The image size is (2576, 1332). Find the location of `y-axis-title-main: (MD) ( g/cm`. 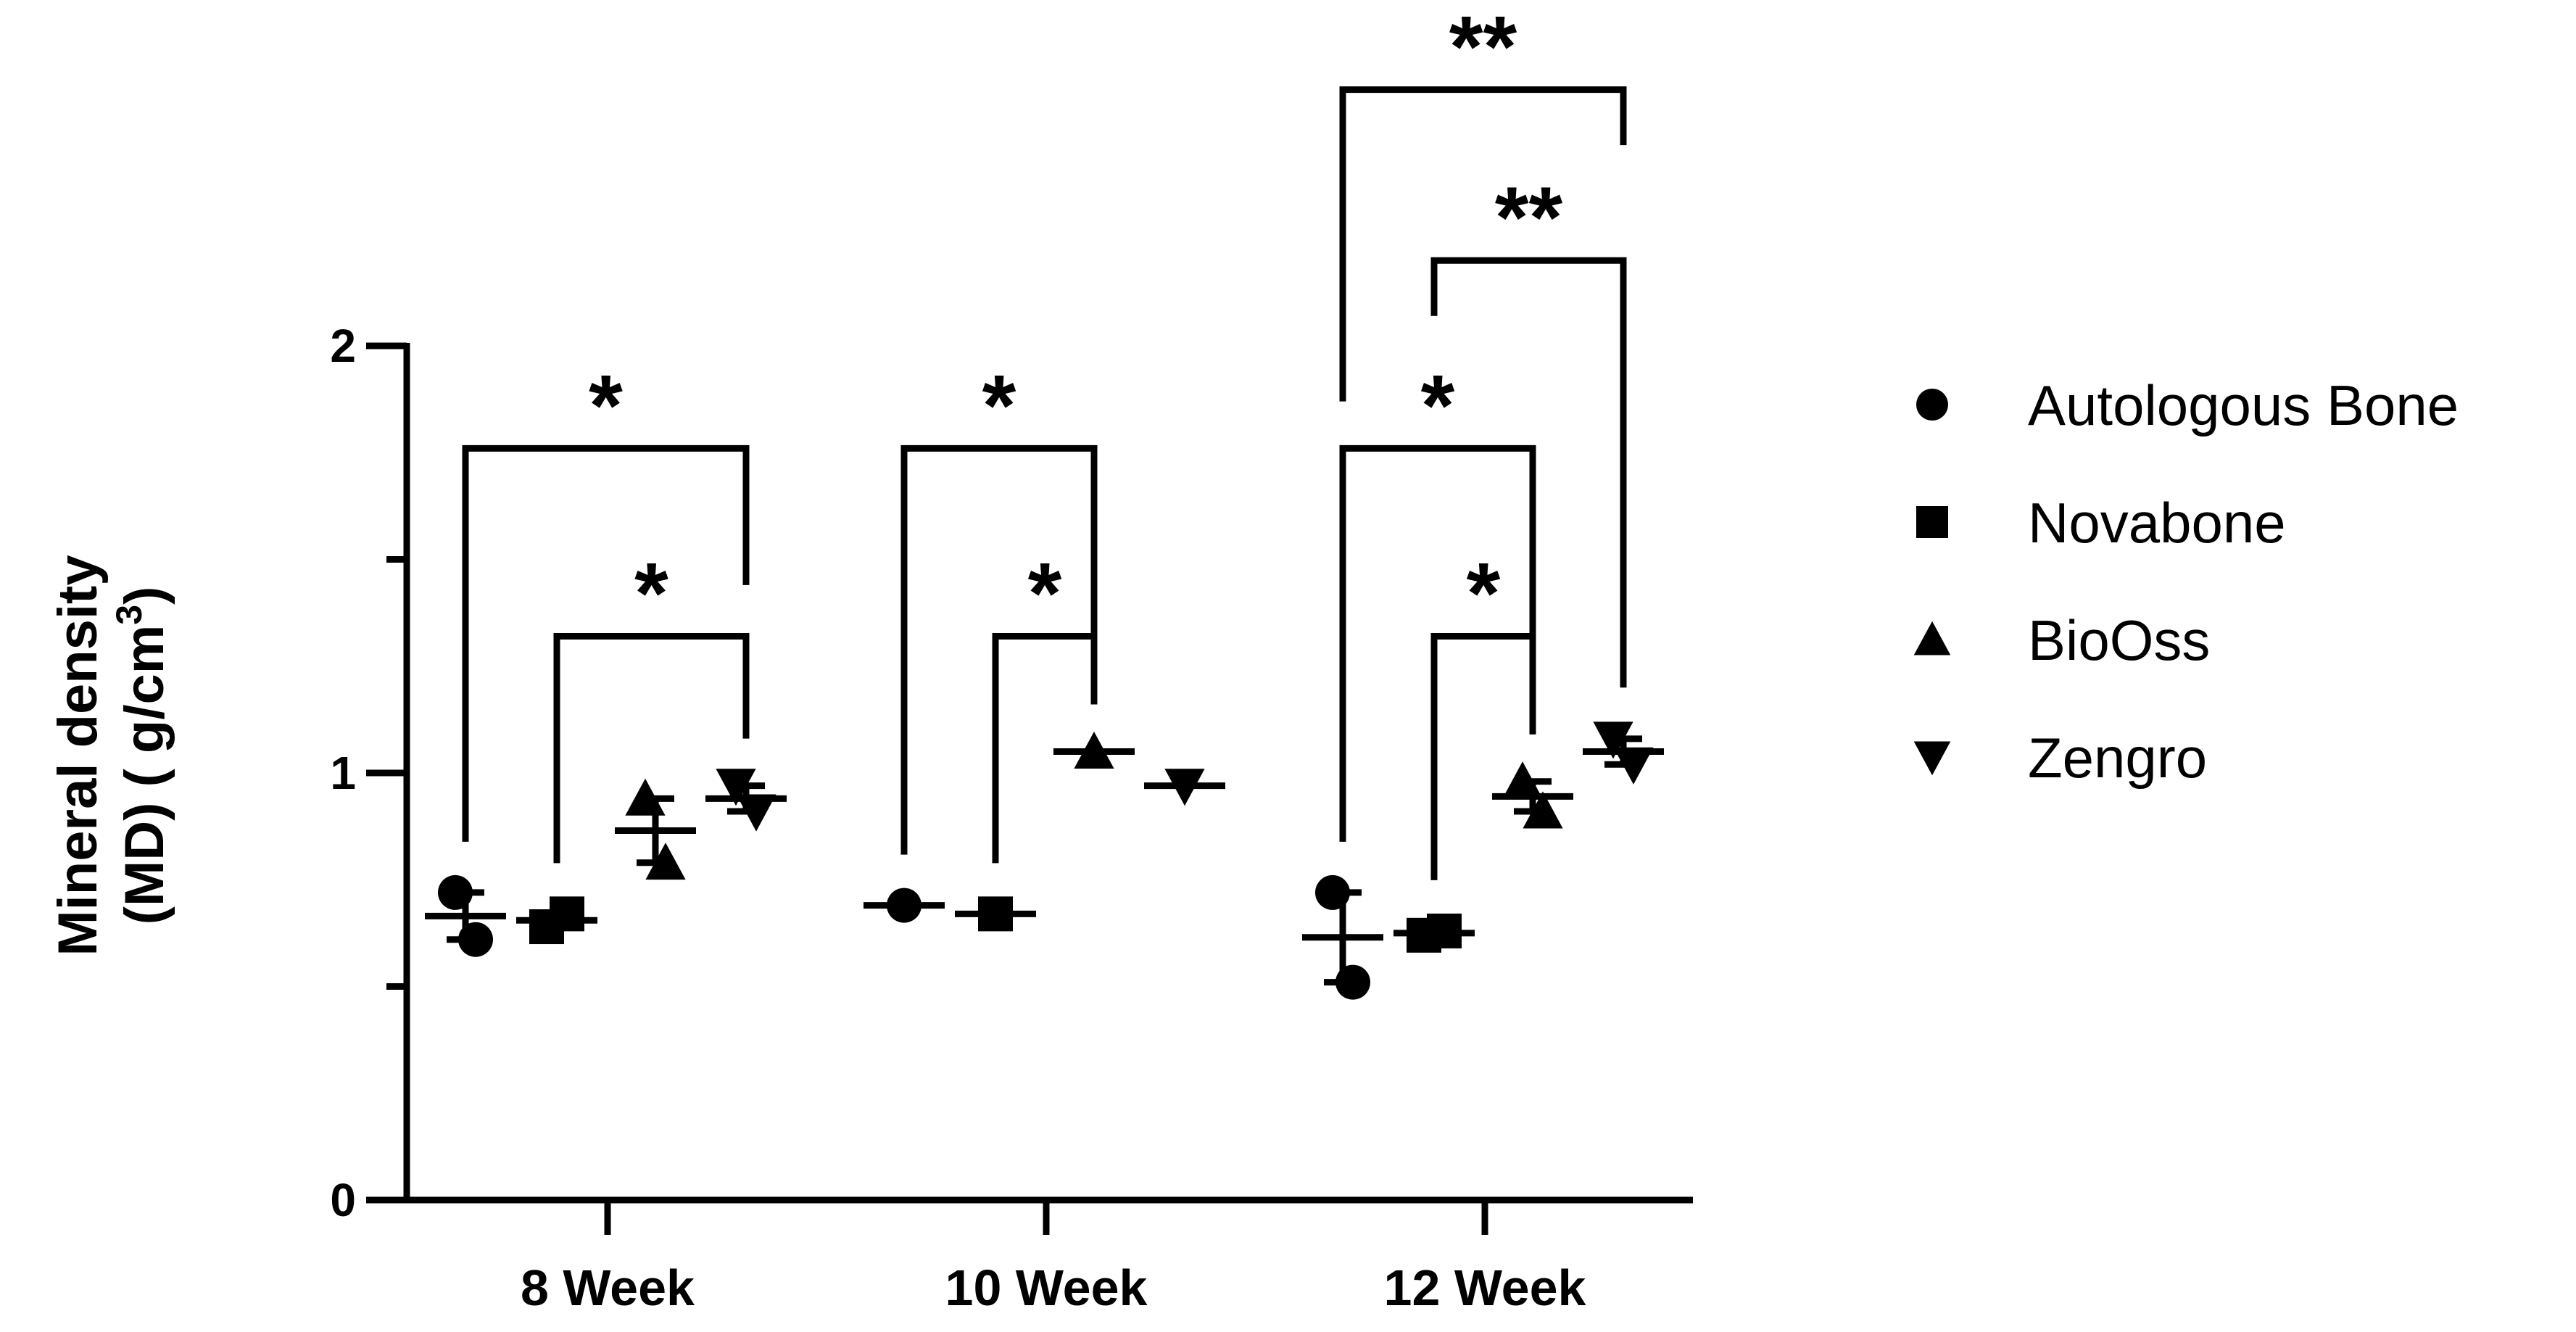

y-axis-title-main: (MD) ( g/cm is located at coordinates (145, 775).